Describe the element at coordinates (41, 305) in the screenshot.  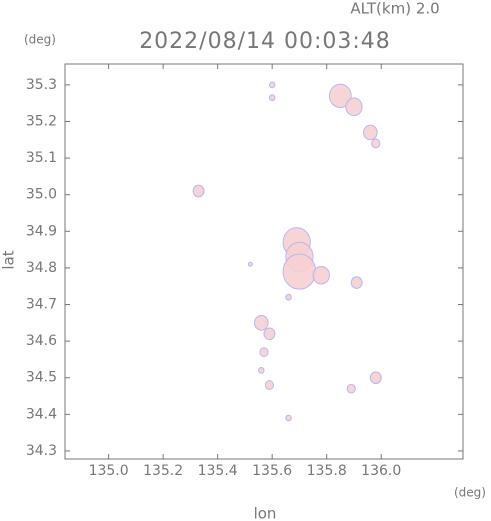
I see `y-tick-label: 34.7` at that location.